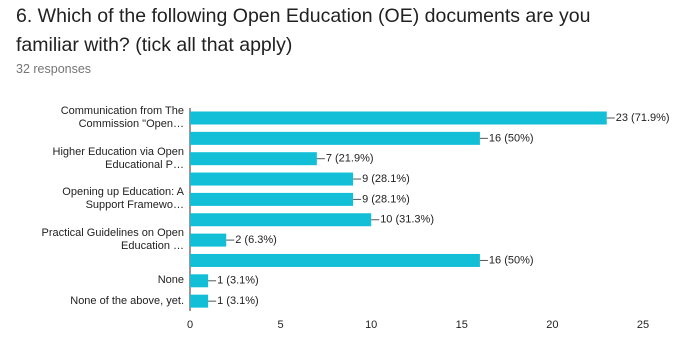 The width and height of the screenshot is (686, 356). I want to click on x-tick-label: 5, so click(281, 325).